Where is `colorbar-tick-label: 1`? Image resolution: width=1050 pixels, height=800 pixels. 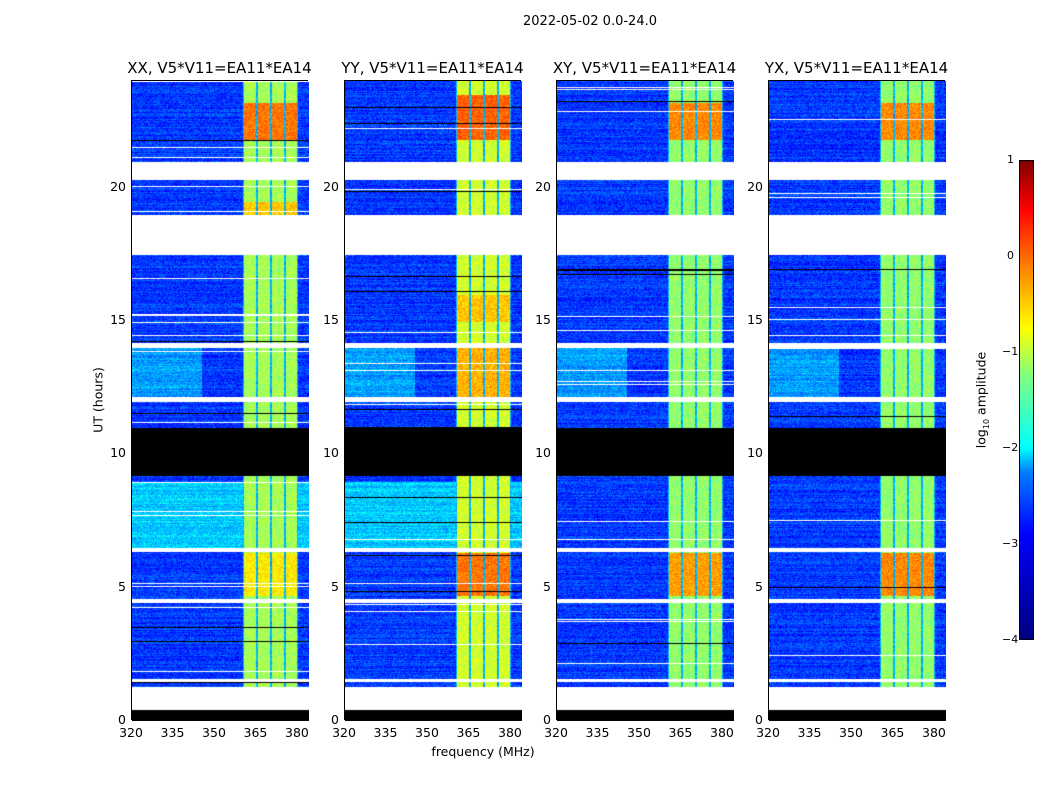
colorbar-tick-label: 1 is located at coordinates (1010, 159).